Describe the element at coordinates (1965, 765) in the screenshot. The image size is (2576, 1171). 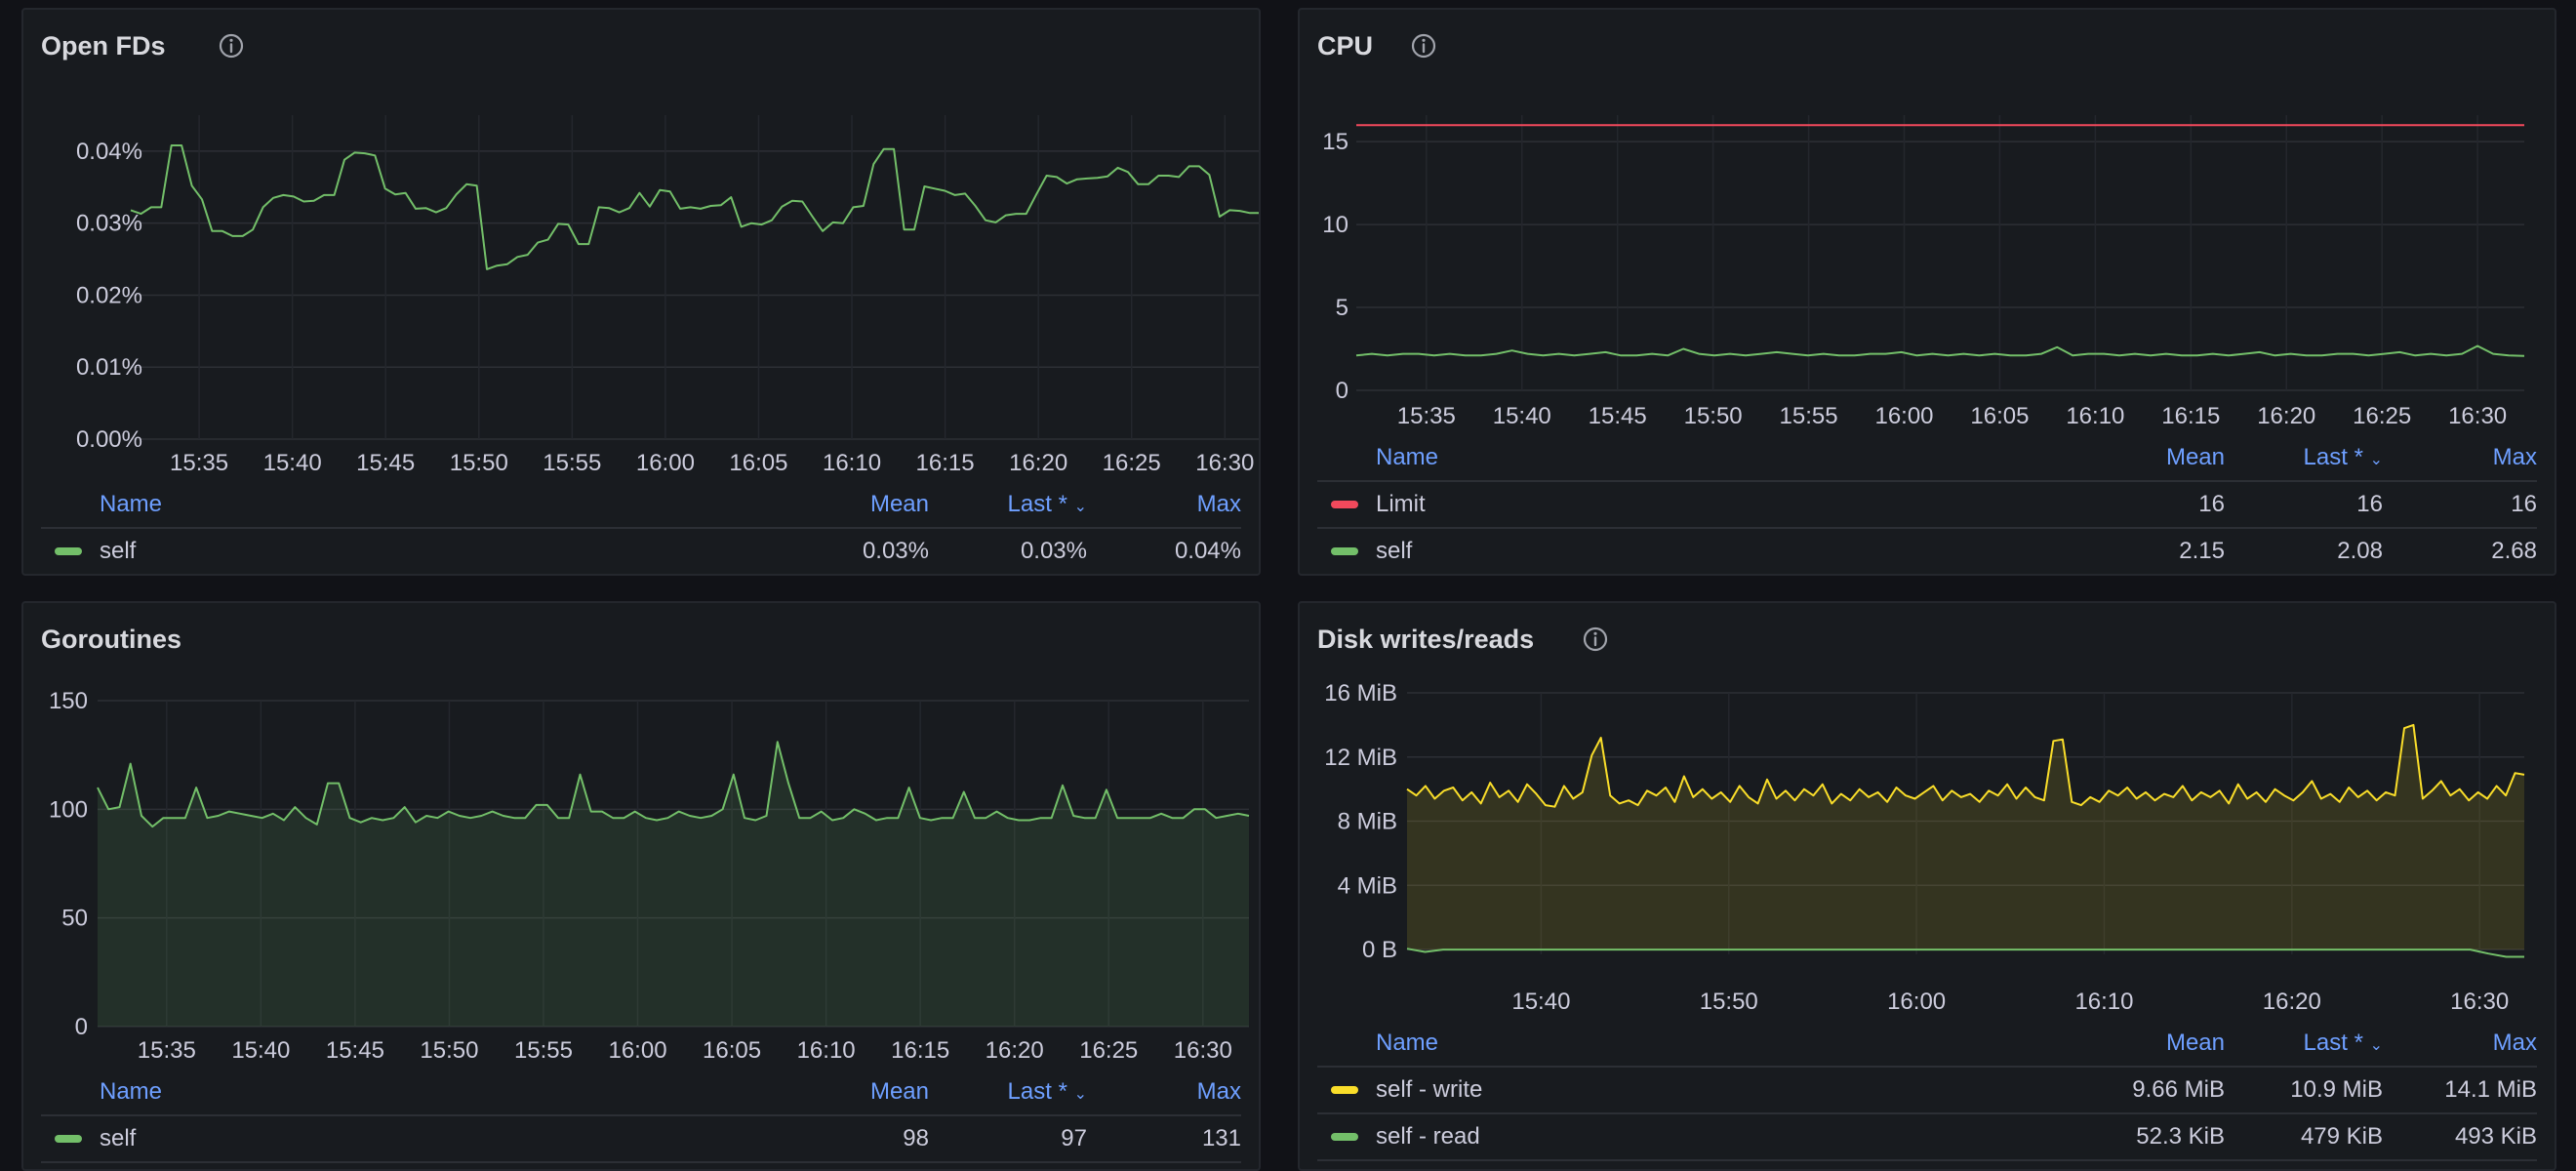
I see `series-line-self-write` at that location.